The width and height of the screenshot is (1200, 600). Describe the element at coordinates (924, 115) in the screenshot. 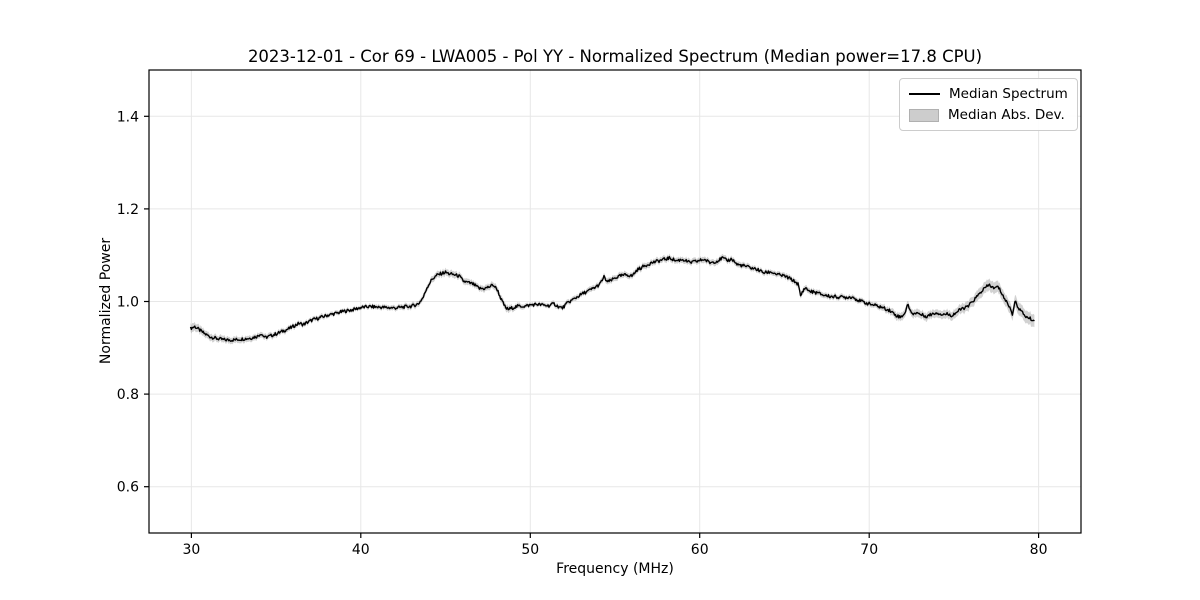

I see `median-abs-dev-patch-swatch-icon` at that location.